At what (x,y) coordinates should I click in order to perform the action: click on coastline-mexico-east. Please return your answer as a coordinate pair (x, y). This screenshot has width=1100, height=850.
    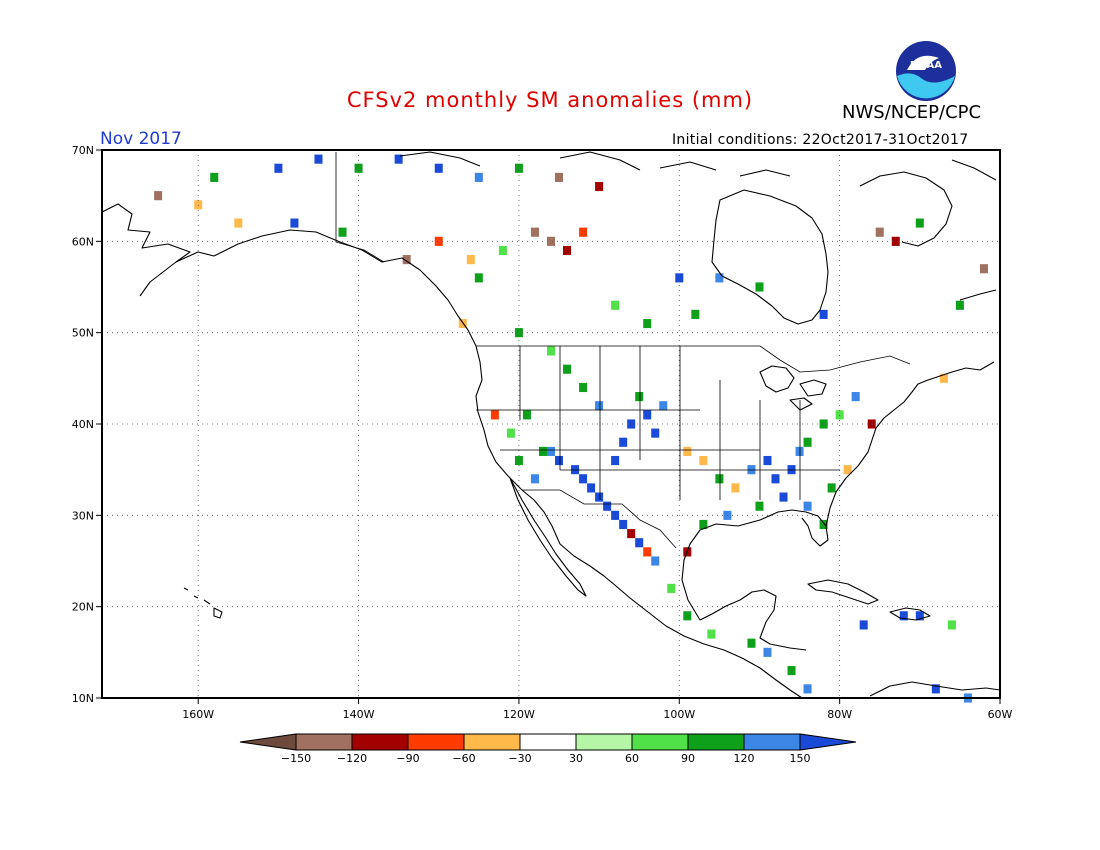
    Looking at the image, I should click on (755, 565).